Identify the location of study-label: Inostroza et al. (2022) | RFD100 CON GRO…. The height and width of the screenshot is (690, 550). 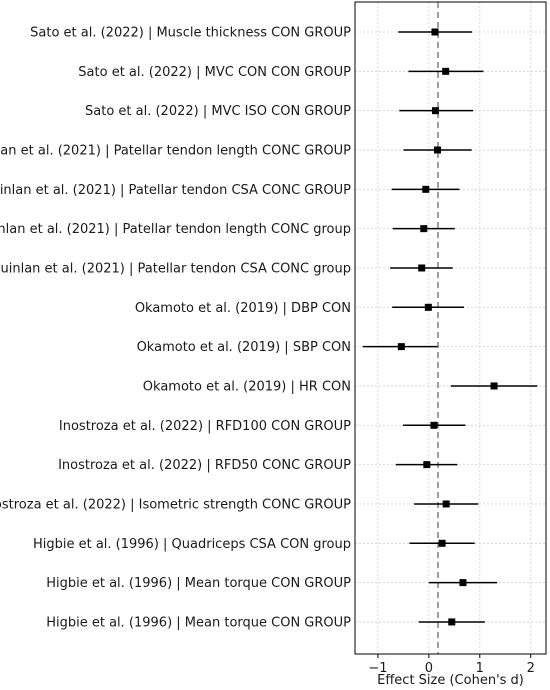
(205, 426).